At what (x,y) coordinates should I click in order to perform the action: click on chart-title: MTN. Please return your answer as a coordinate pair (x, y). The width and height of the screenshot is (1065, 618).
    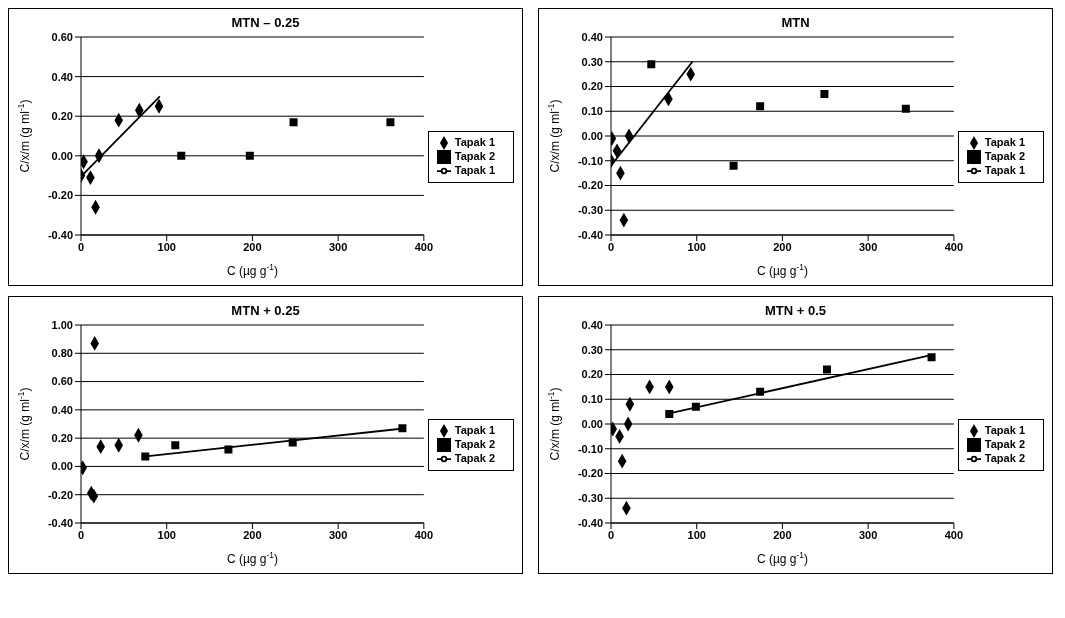
    Looking at the image, I should click on (795, 22).